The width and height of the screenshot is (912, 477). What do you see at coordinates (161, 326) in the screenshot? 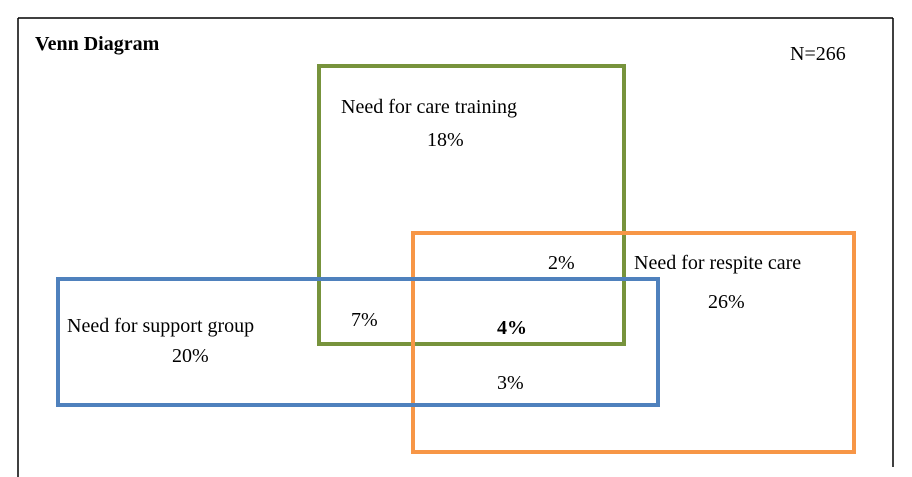
I see `set-label: Need for support group` at bounding box center [161, 326].